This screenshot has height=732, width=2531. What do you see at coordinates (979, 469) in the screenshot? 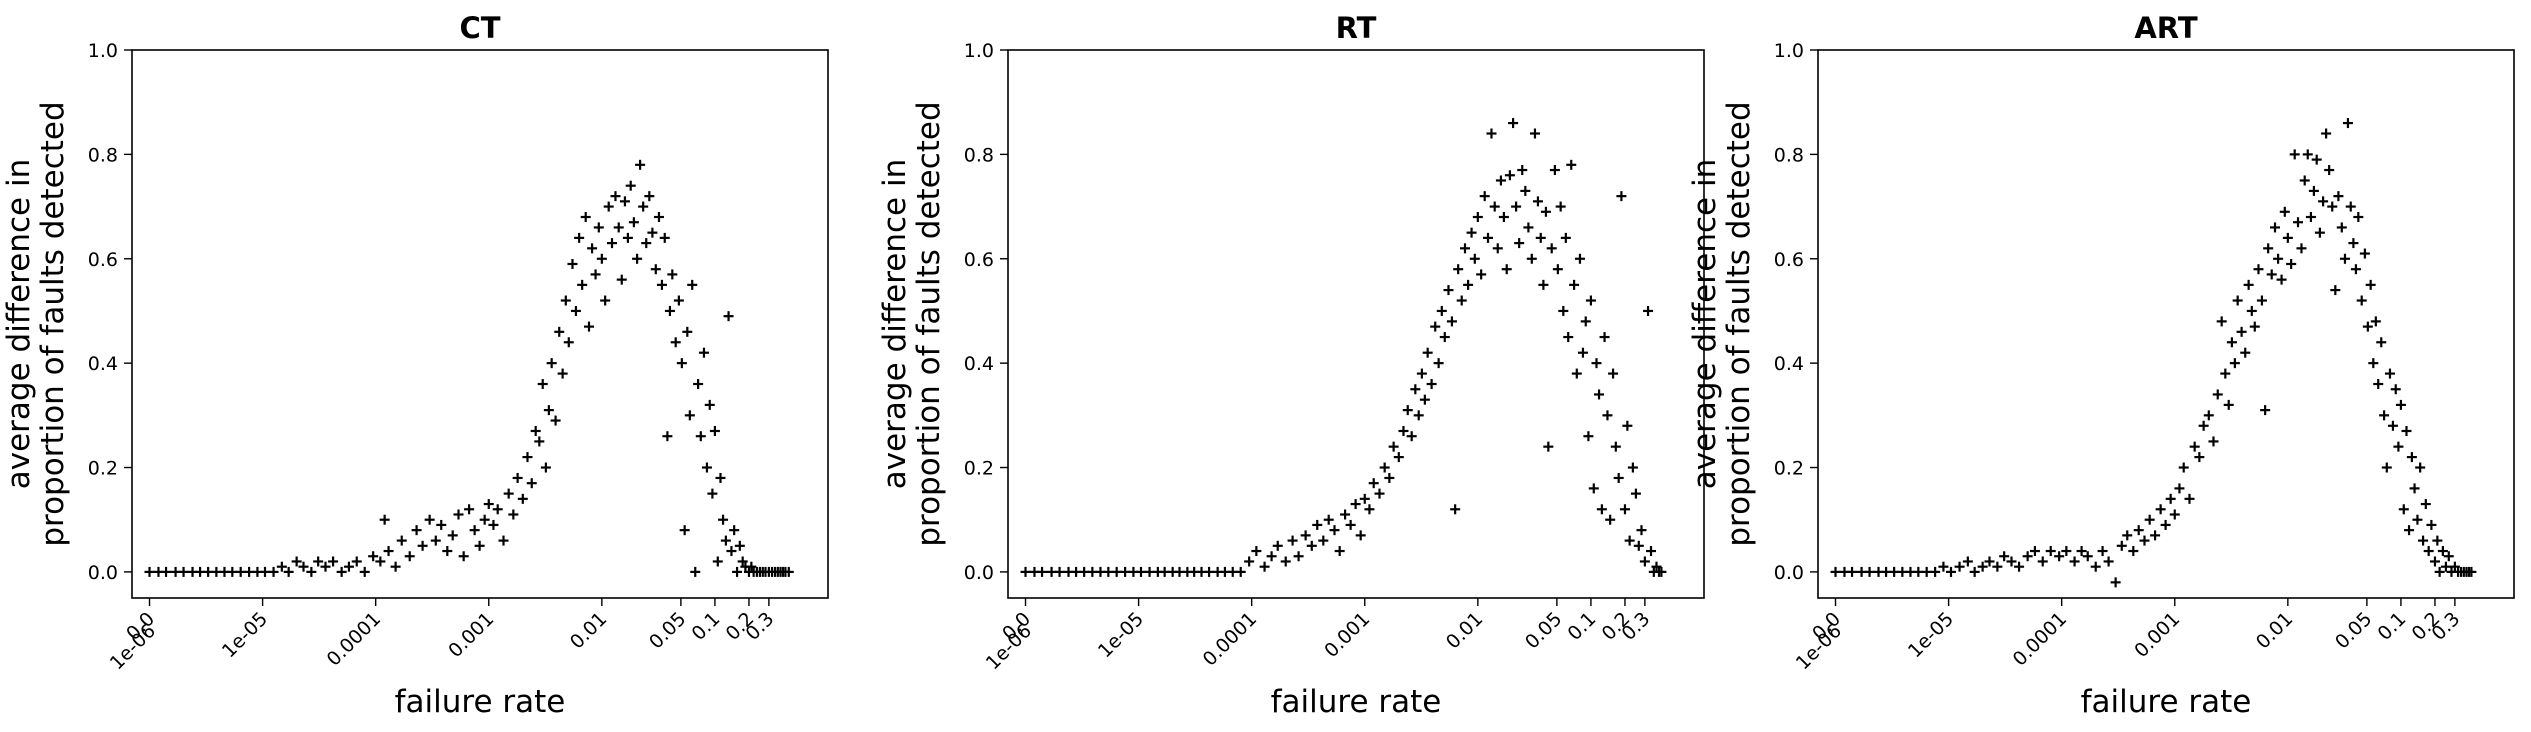
I see `y-tick-label: 0.2` at bounding box center [979, 469].